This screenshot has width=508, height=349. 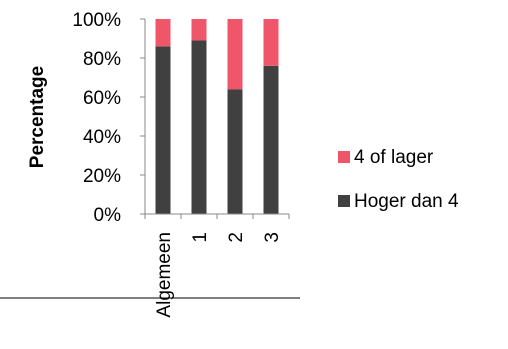 What do you see at coordinates (108, 118) in the screenshot?
I see `y-tick-labels: 0% 20% 40% 60% 80% 100%` at bounding box center [108, 118].